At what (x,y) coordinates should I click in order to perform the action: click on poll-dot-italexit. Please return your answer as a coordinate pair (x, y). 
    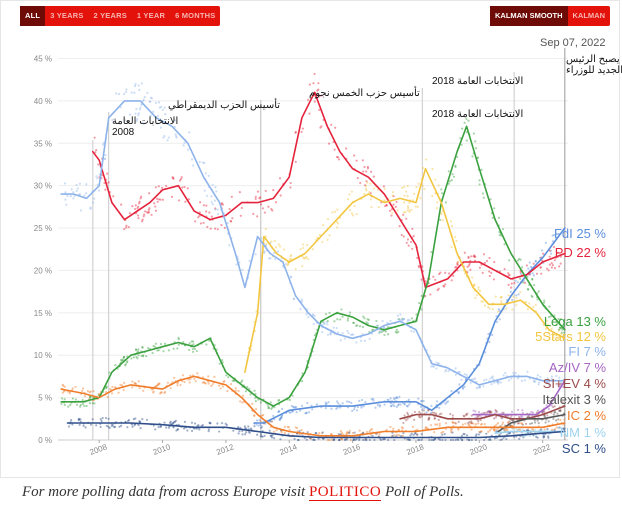
    Looking at the image, I should click on (548, 421).